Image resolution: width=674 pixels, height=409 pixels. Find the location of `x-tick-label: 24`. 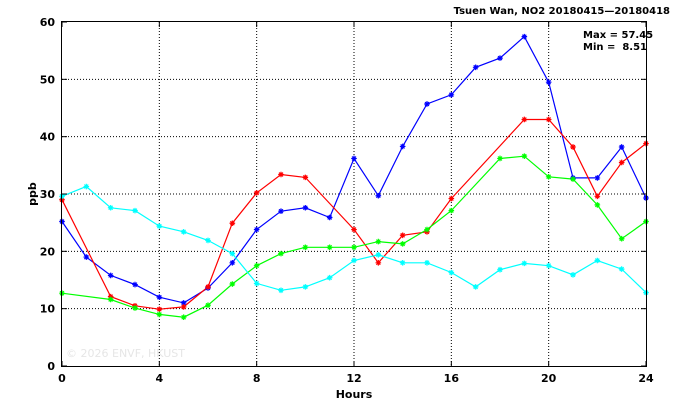

x-tick-label: 24 is located at coordinates (646, 378).